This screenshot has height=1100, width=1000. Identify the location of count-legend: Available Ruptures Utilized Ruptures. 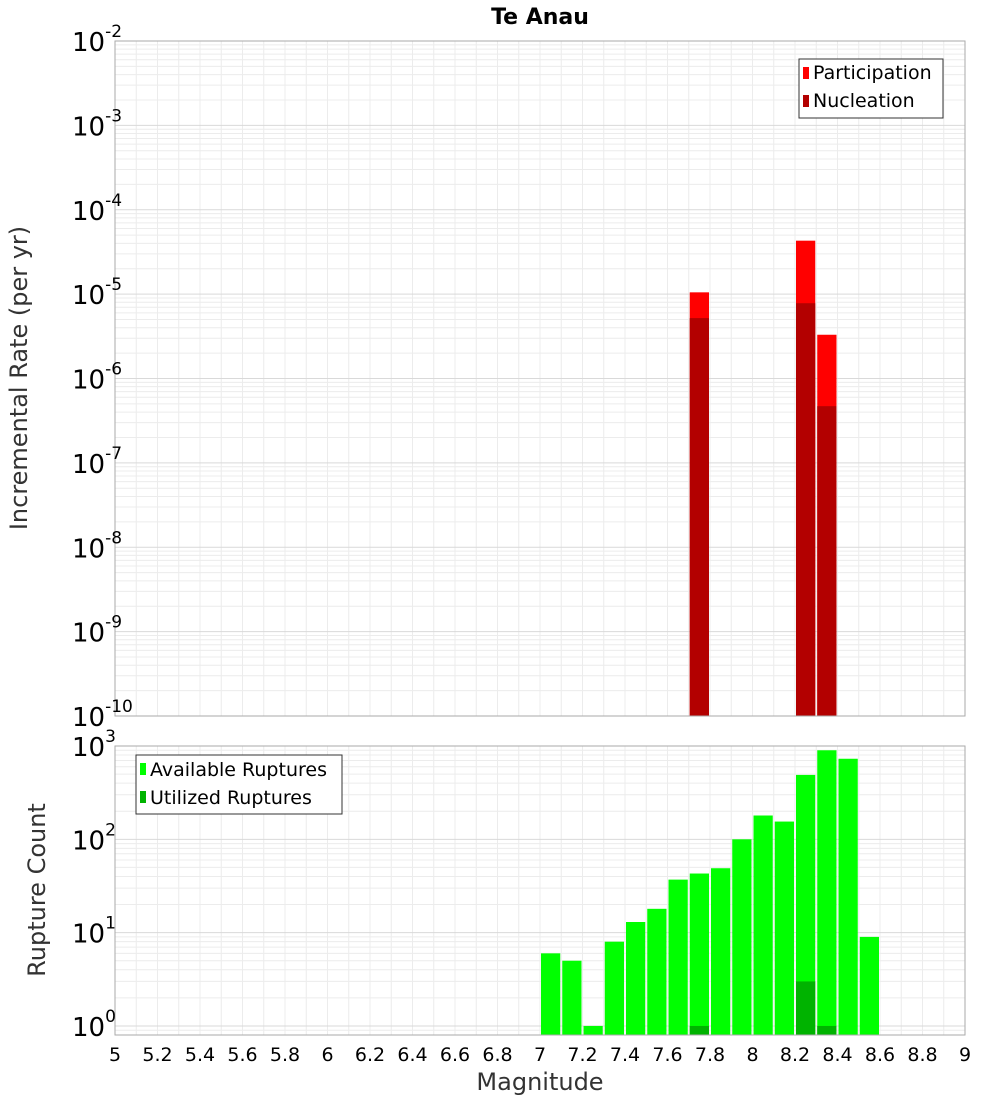
(239, 784).